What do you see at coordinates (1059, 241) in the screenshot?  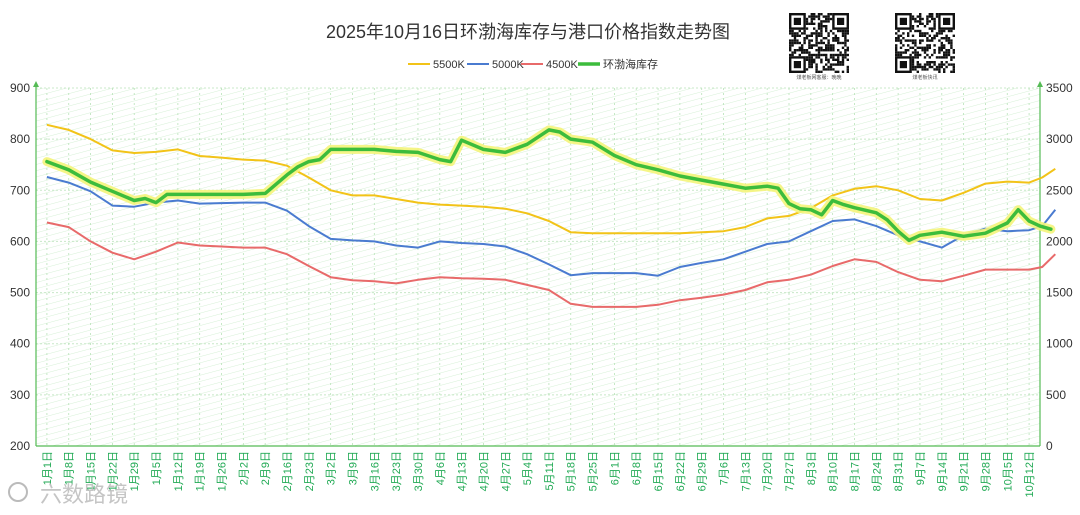 I see `y-right-tick-label: 2000` at bounding box center [1059, 241].